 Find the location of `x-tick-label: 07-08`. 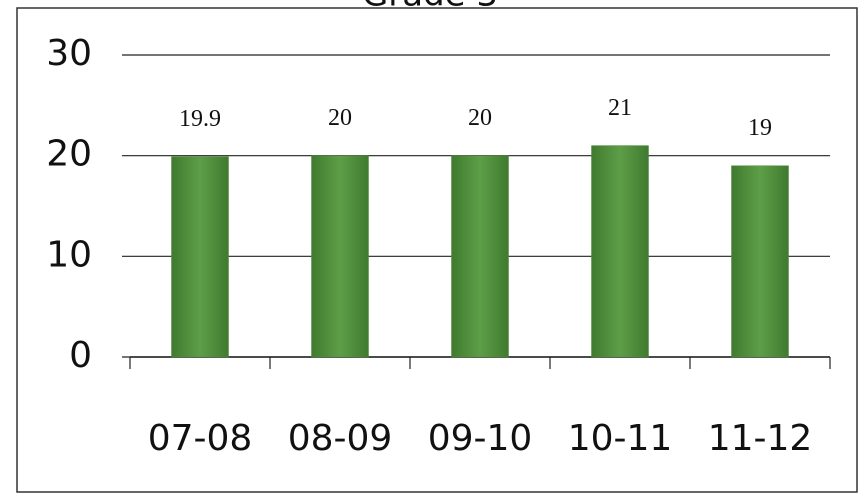

x-tick-label: 07-08 is located at coordinates (200, 438).